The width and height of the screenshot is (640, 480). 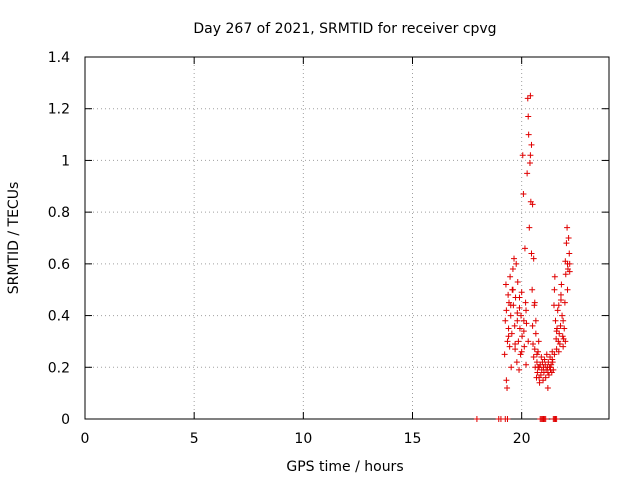 What do you see at coordinates (65, 420) in the screenshot?
I see `y-tick-label: 0` at bounding box center [65, 420].